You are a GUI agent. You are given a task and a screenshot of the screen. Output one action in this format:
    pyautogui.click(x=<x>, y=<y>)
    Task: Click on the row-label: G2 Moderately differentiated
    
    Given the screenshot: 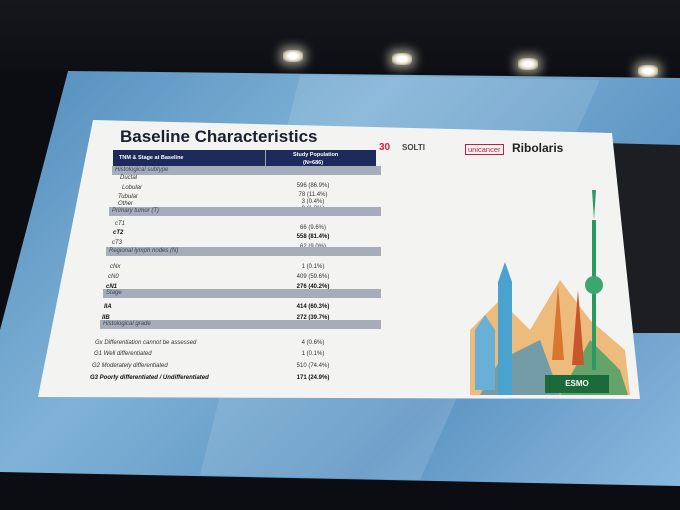 What is the action you would take?
    pyautogui.click(x=130, y=366)
    